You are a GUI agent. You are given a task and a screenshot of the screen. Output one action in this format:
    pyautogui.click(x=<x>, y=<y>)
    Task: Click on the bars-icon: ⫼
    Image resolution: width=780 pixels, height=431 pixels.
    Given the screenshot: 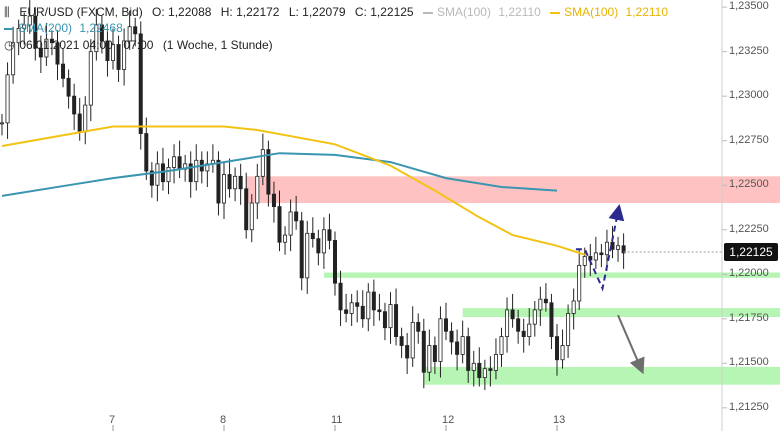 What is the action you would take?
    pyautogui.click(x=7, y=12)
    